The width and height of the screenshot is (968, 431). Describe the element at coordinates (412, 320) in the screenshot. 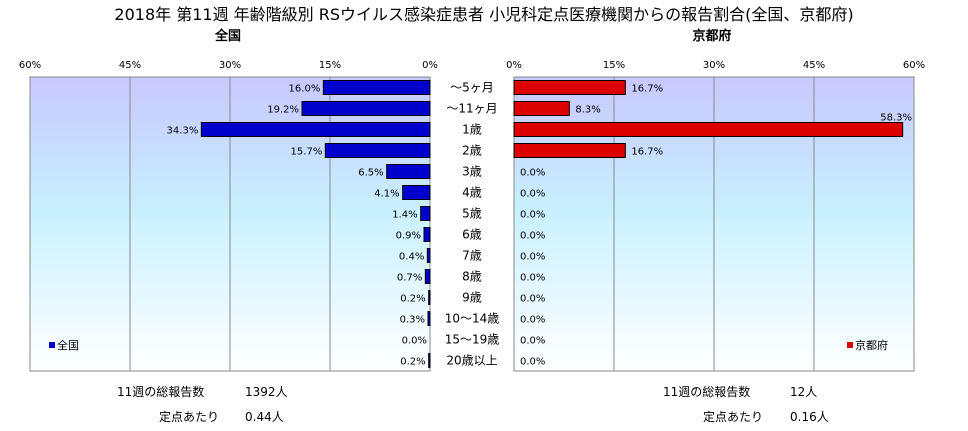

I see `data-label-national: 0.3%` at that location.